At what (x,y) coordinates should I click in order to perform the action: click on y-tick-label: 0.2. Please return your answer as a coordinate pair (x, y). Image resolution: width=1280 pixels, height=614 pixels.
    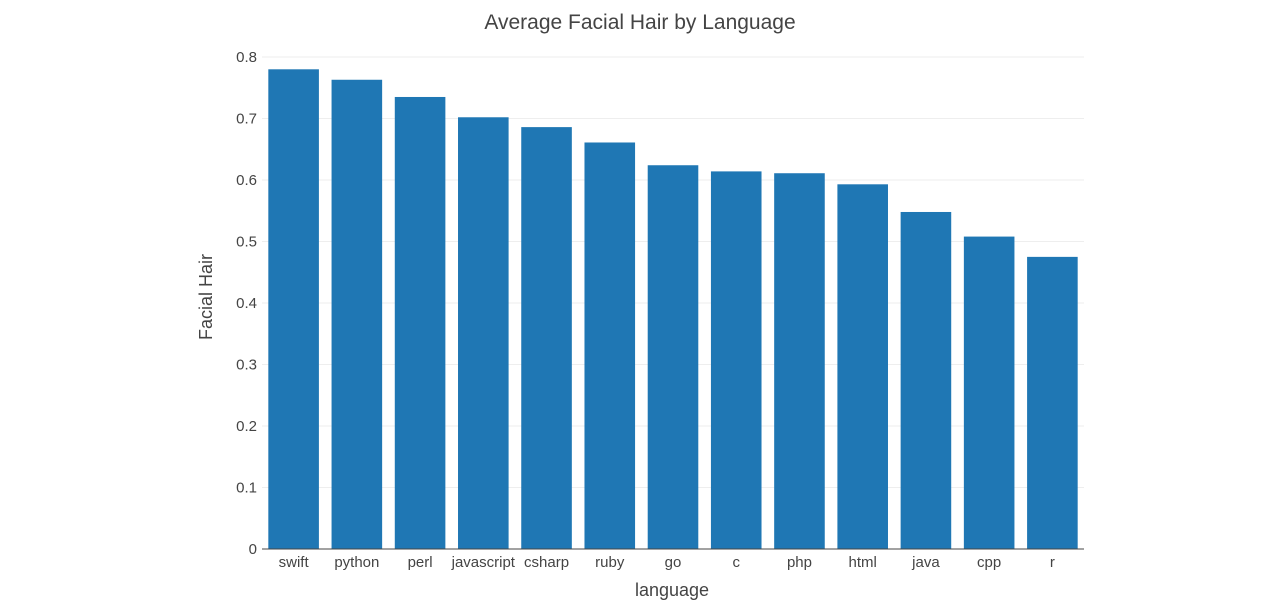
    Looking at the image, I should click on (246, 426).